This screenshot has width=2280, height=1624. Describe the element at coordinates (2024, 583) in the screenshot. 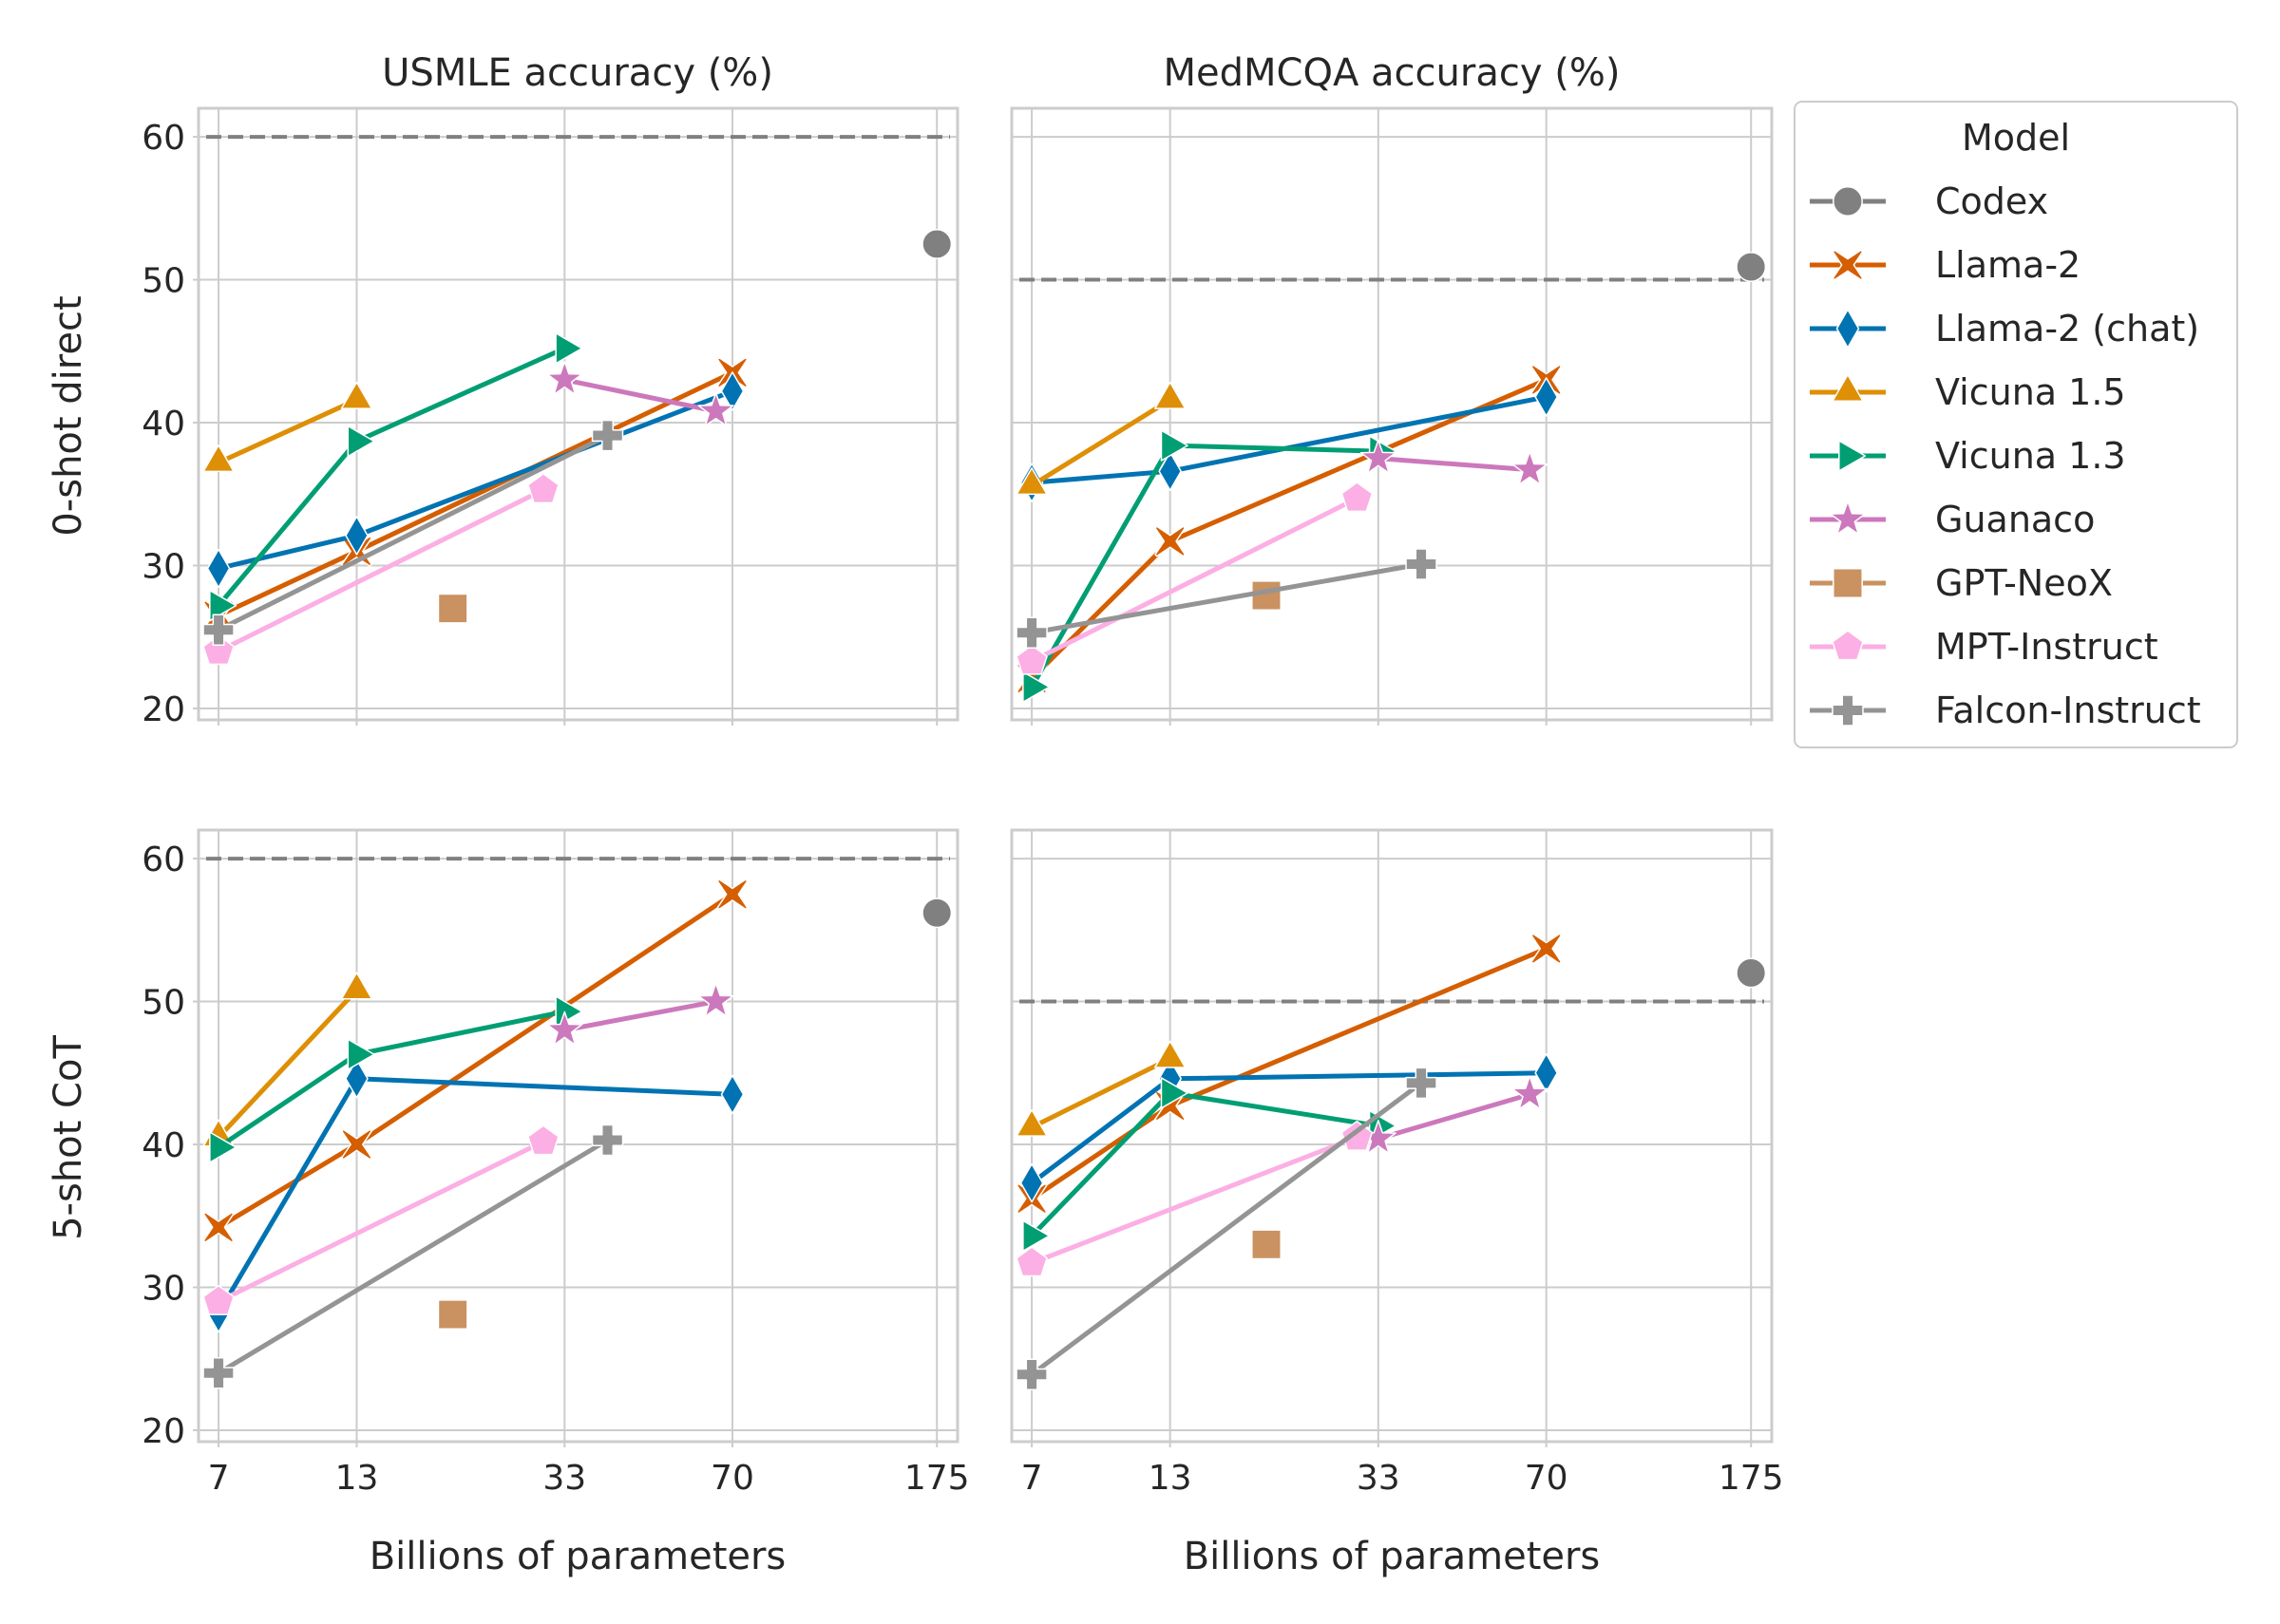

I see `legend-label: GPT-NeoX` at that location.